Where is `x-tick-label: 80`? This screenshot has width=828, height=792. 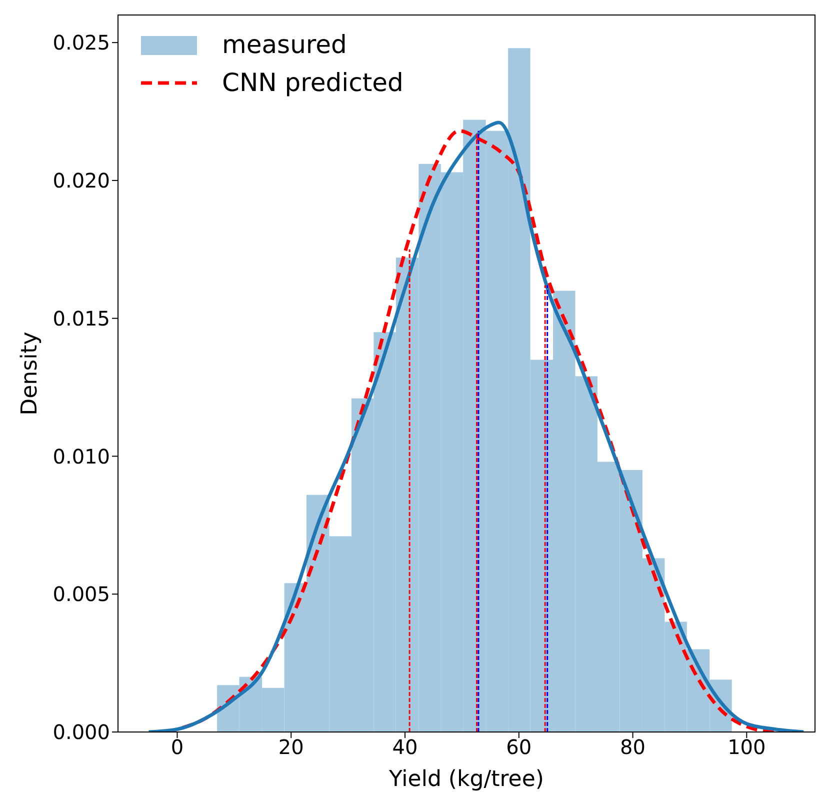
x-tick-label: 80 is located at coordinates (633, 747).